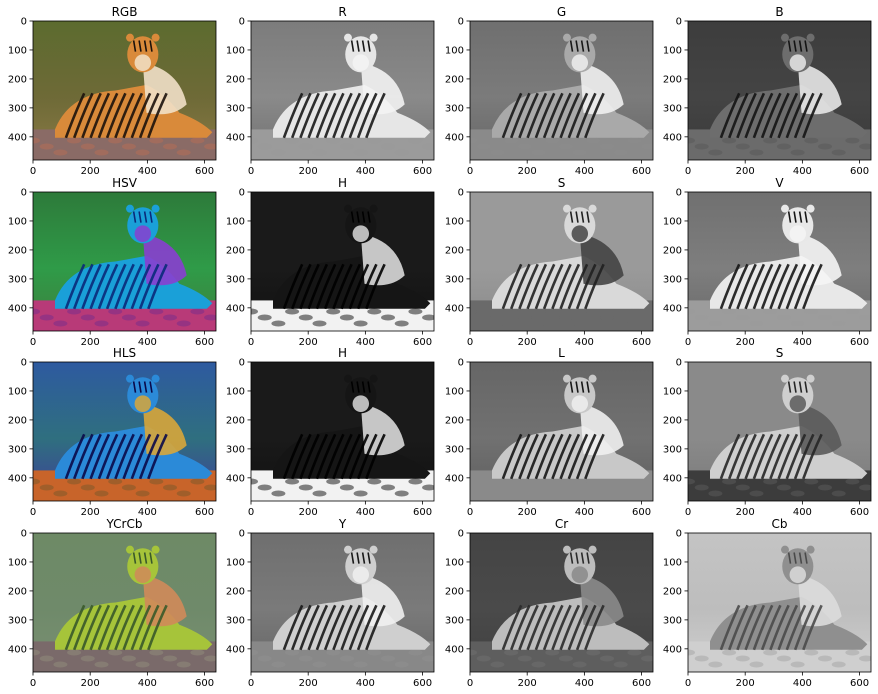  I want to click on panel-title: RGB, so click(125, 12).